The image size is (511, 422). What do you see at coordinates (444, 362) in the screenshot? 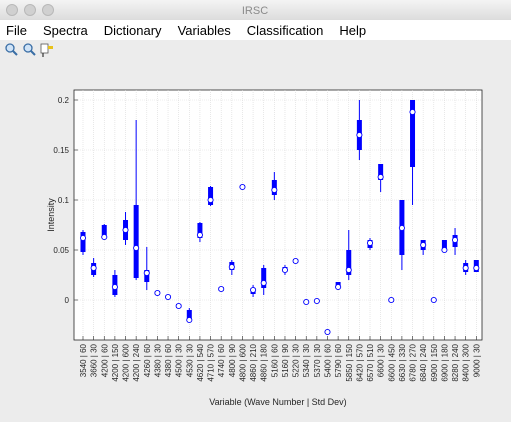
I see `x-tick-label: 6900 | 180` at bounding box center [444, 362].